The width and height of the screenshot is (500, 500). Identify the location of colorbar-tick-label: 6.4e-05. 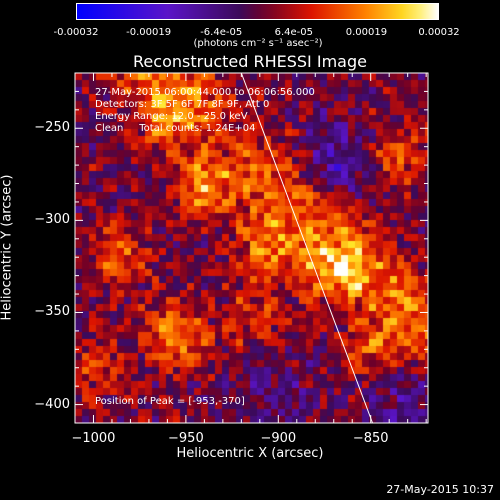
(293, 32).